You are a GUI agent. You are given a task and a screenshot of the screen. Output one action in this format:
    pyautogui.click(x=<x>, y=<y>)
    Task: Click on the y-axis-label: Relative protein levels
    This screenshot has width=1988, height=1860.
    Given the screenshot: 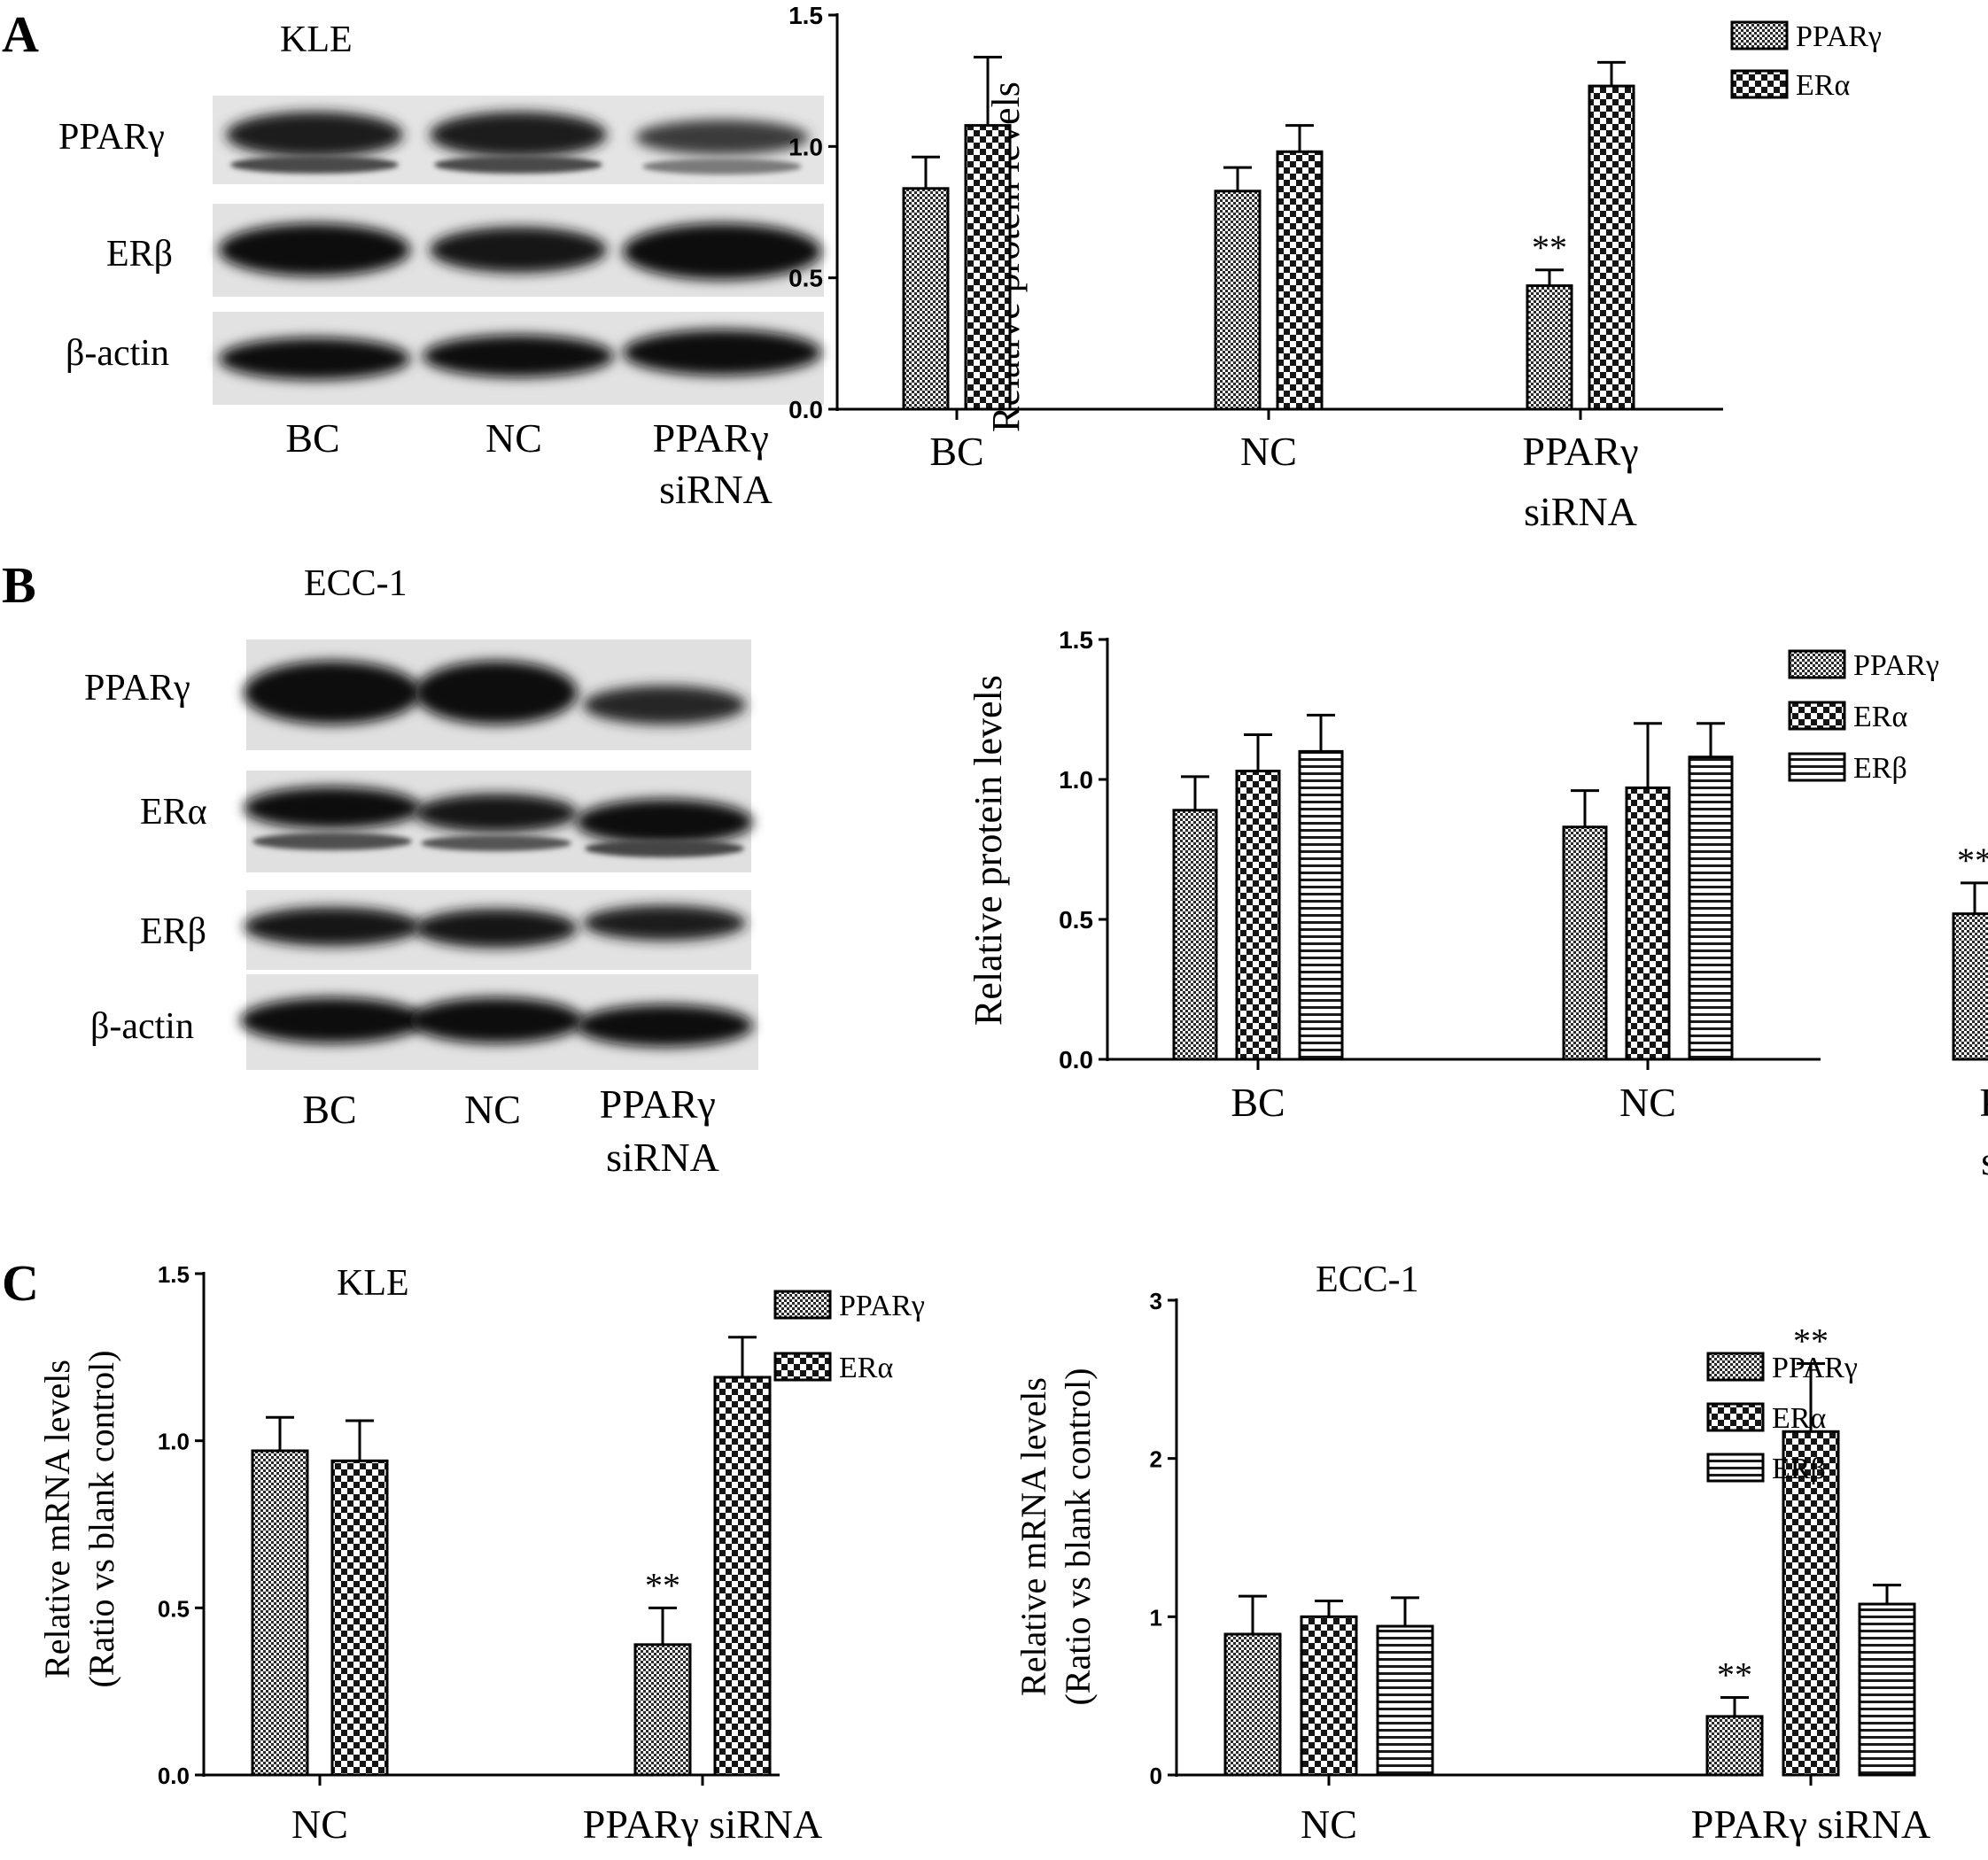 What is the action you would take?
    pyautogui.click(x=988, y=851)
    